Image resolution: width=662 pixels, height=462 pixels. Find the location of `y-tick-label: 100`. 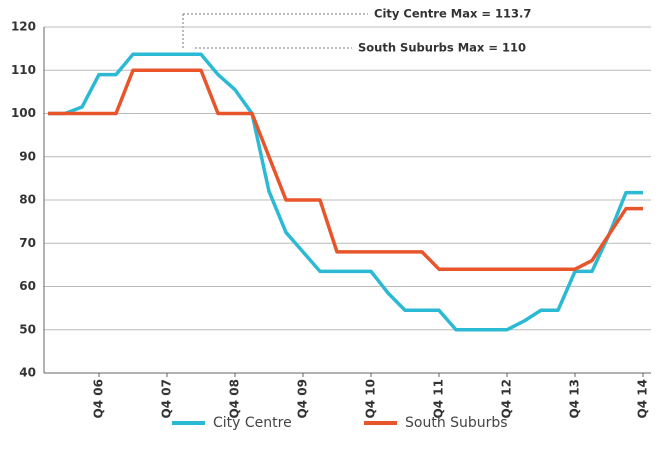

y-tick-label: 100 is located at coordinates (23, 113).